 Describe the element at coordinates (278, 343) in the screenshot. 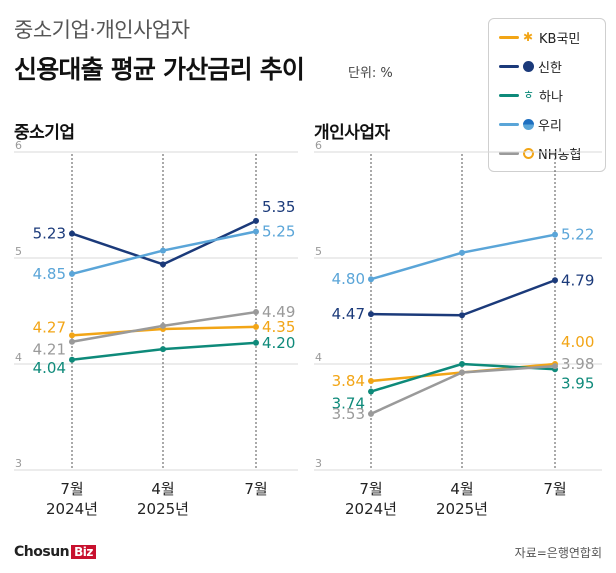

I see `data-label: 4.20` at that location.